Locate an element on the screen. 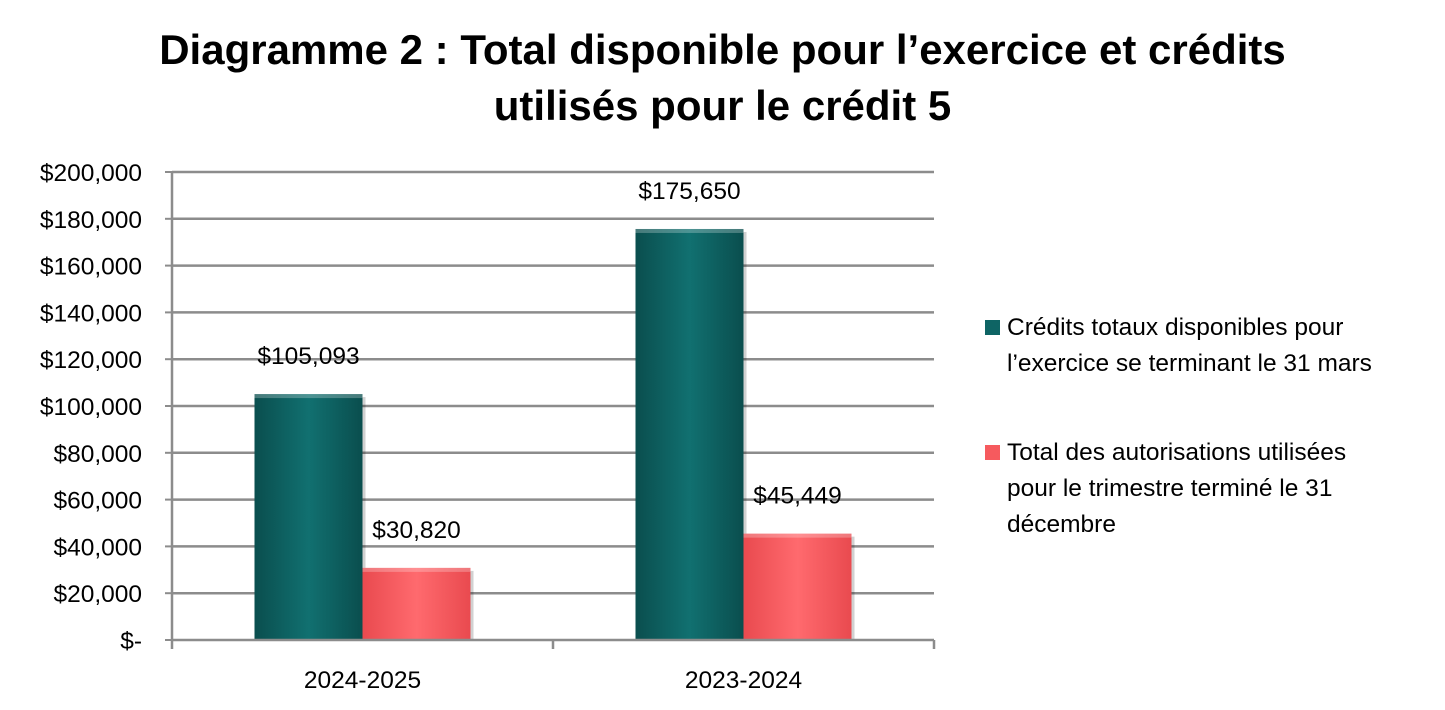 The width and height of the screenshot is (1445, 710). data-label: $30,820 is located at coordinates (416, 530).